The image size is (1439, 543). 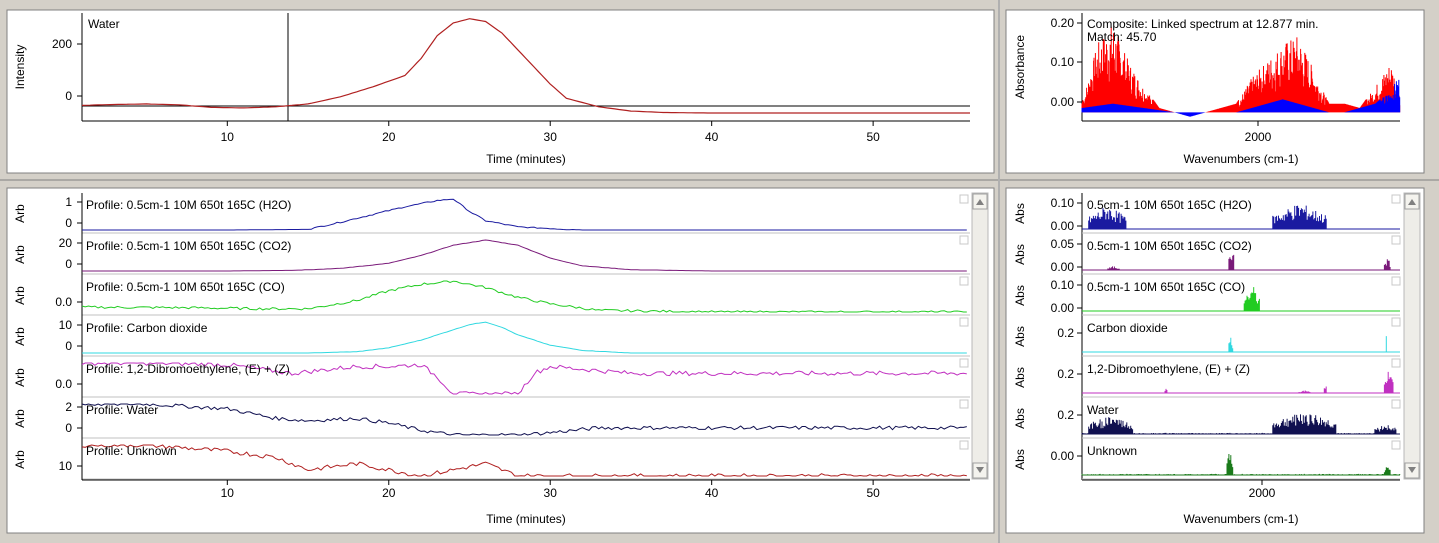 I want to click on profile-label: Profile: Carbon dioxide, so click(x=147, y=328).